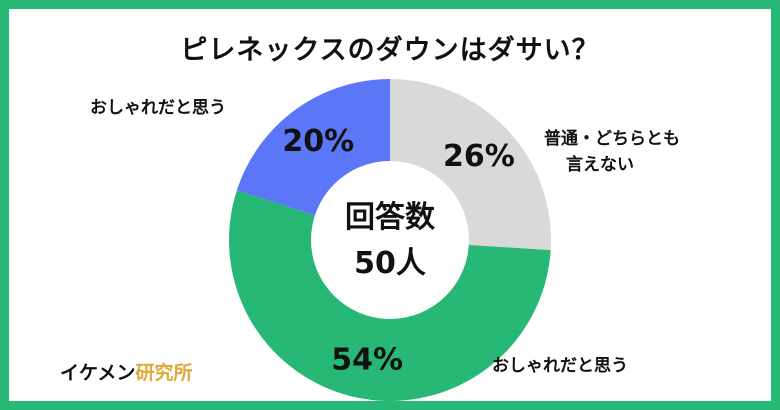  What do you see at coordinates (158, 108) in the screenshot?
I see `slice-label-blue: おしゃれだと思う` at bounding box center [158, 108].